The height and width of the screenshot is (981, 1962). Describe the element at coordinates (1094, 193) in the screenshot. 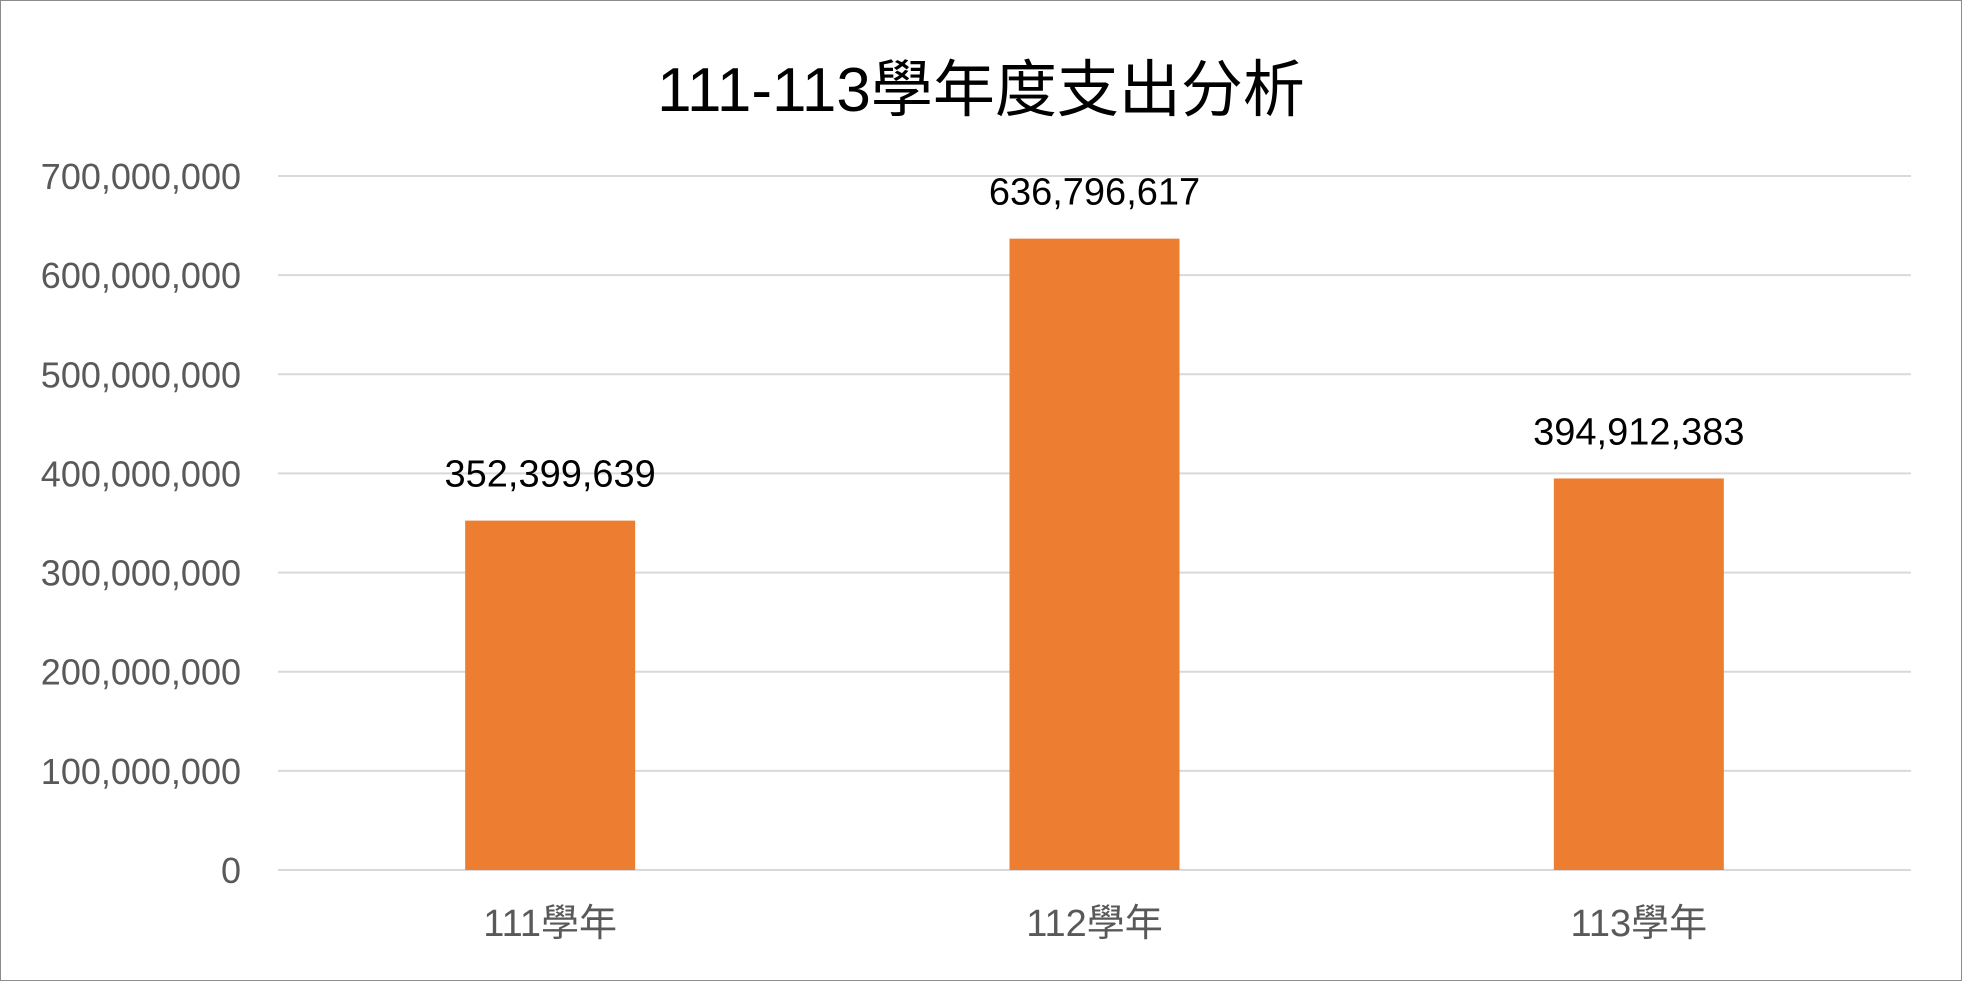

I see `data-label: 636,796,617` at that location.